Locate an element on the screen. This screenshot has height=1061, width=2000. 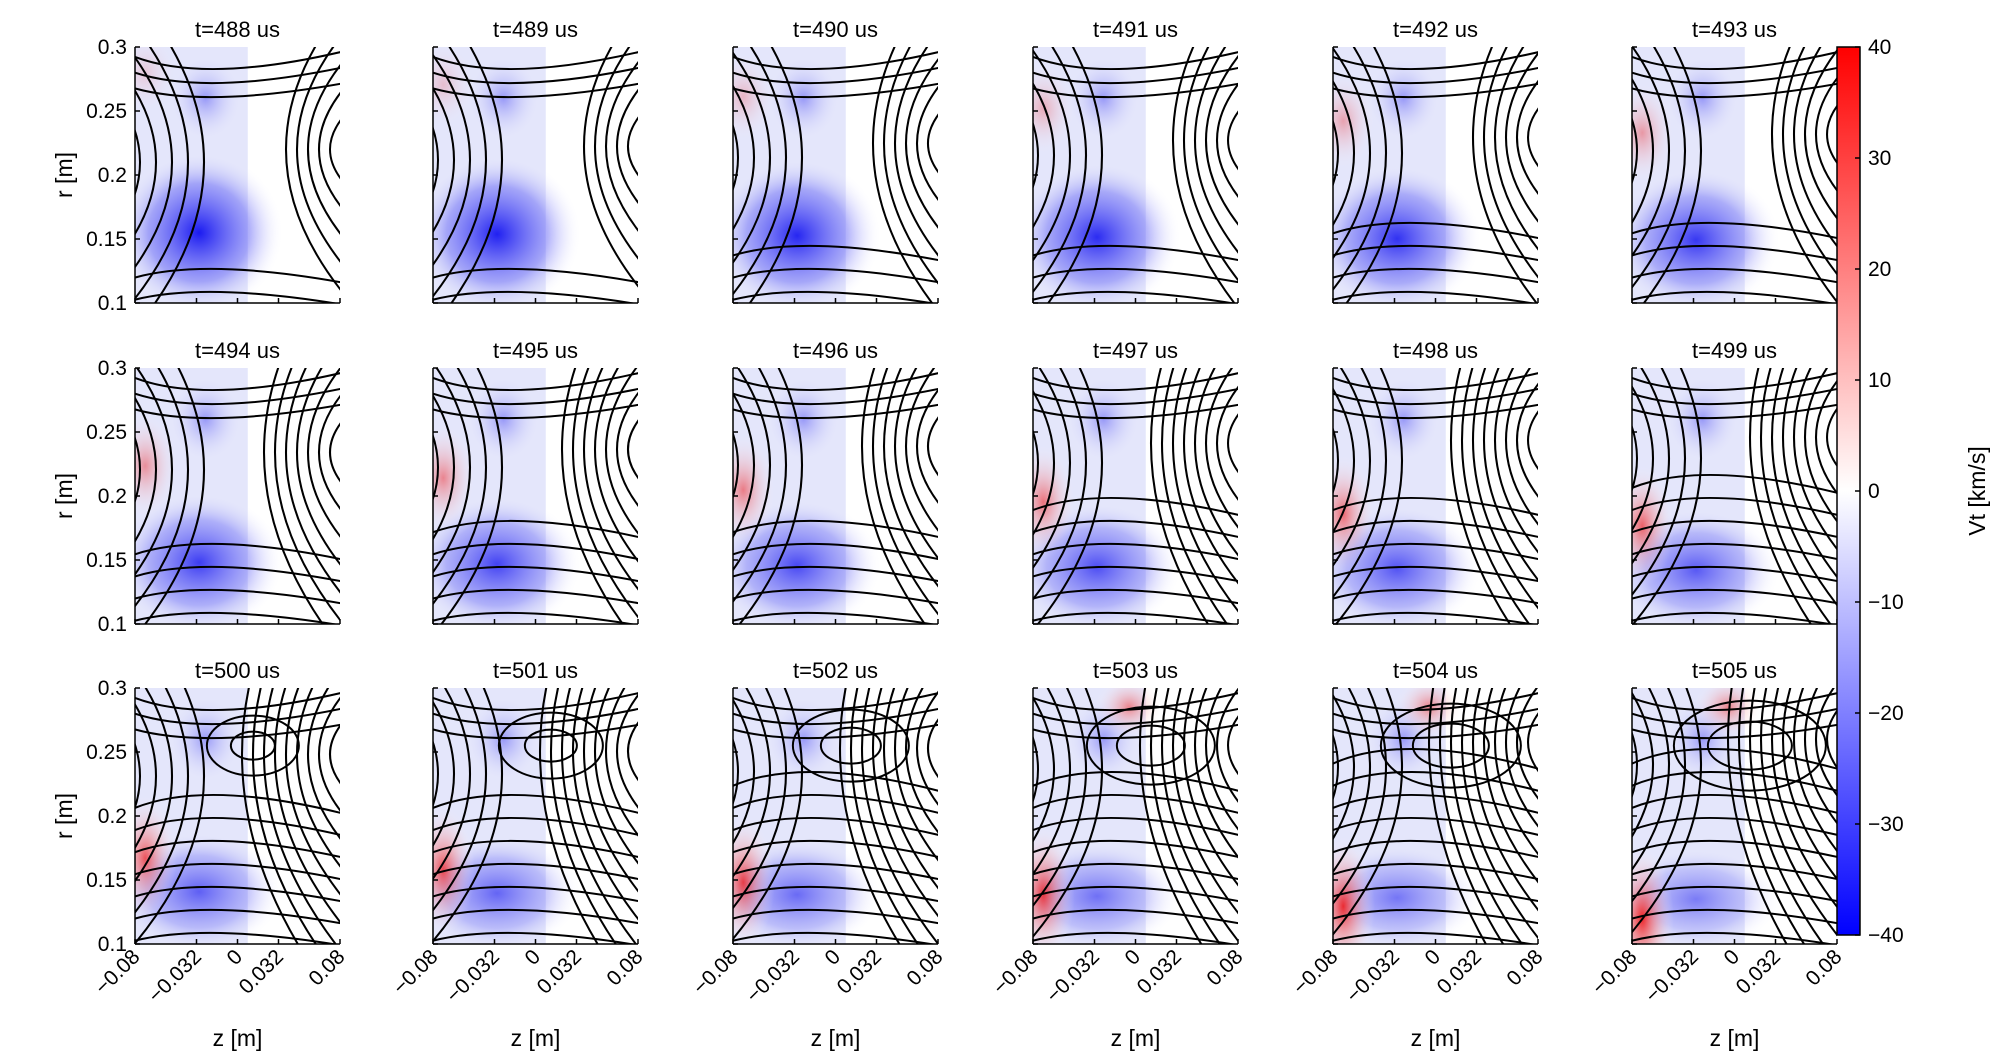
colorbar-tick-label: 0 is located at coordinates (1874, 491).